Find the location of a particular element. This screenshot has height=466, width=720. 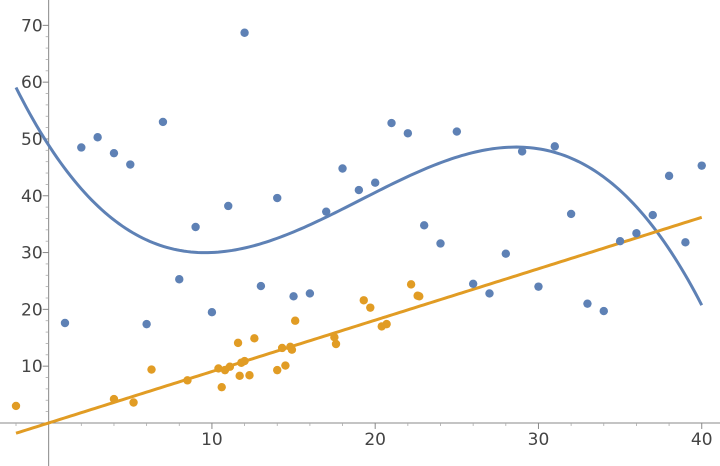

y-tick-label: 50 is located at coordinates (32, 140).